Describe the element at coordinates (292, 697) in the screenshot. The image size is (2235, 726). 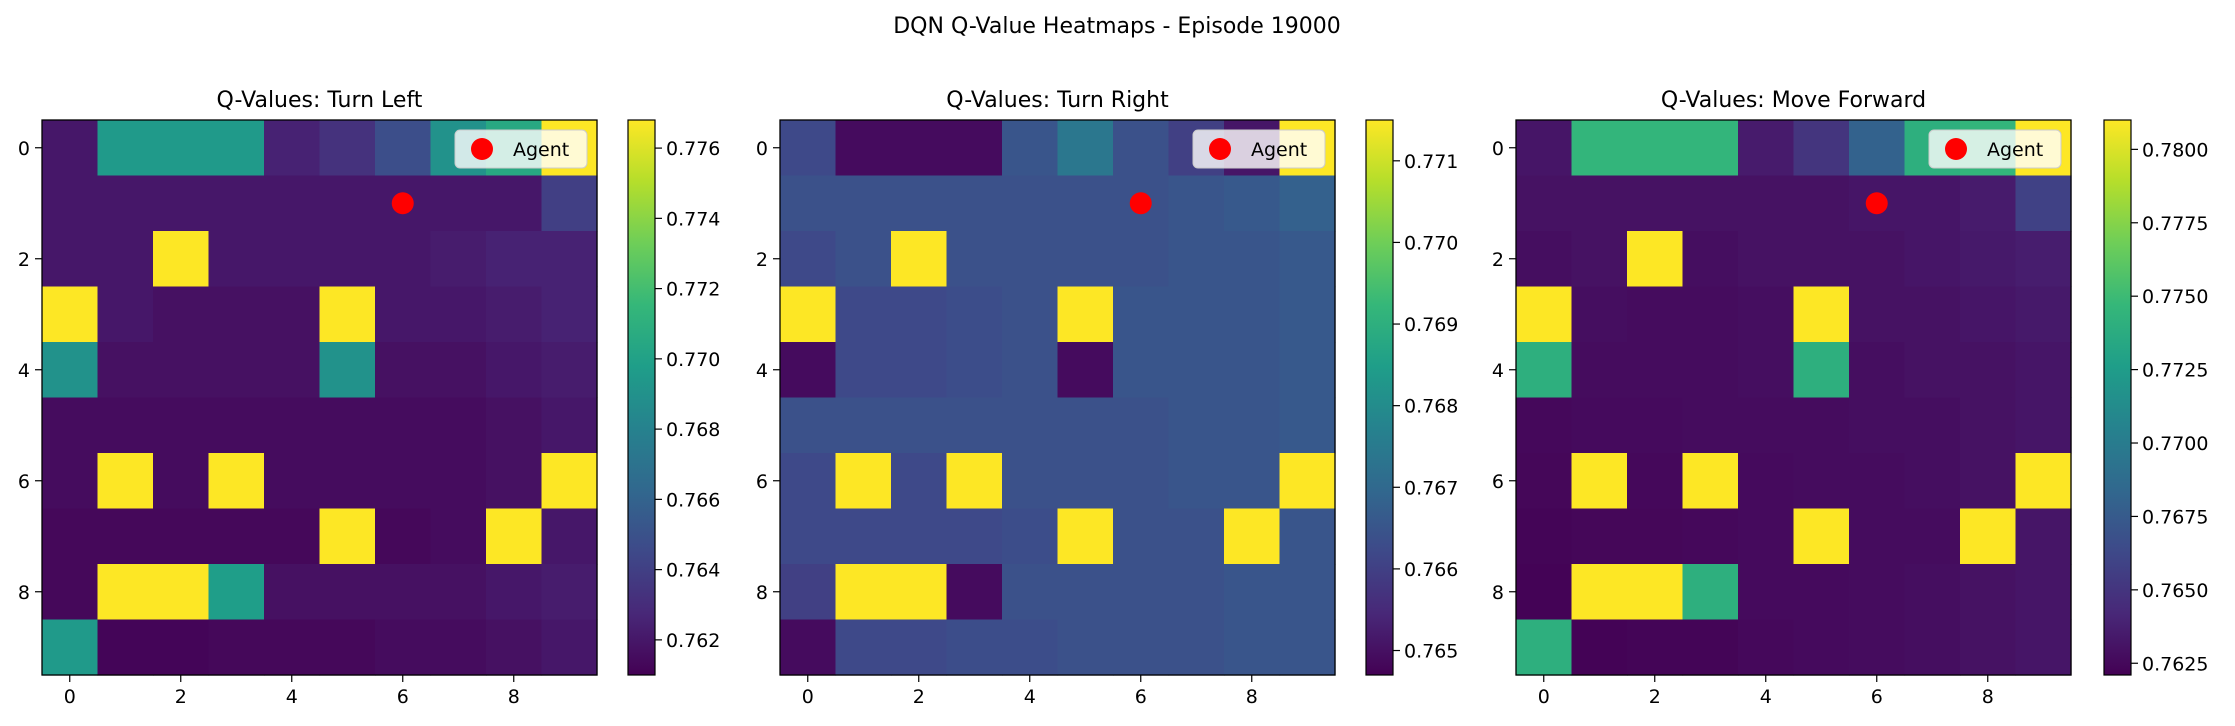
I see `x-tick-label: 4` at that location.